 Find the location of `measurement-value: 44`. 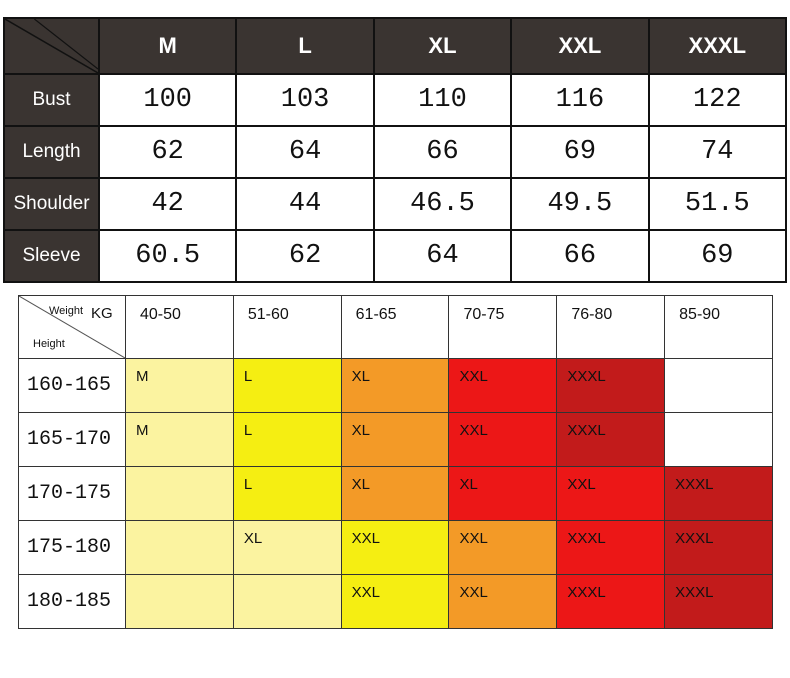

measurement-value: 44 is located at coordinates (305, 204).